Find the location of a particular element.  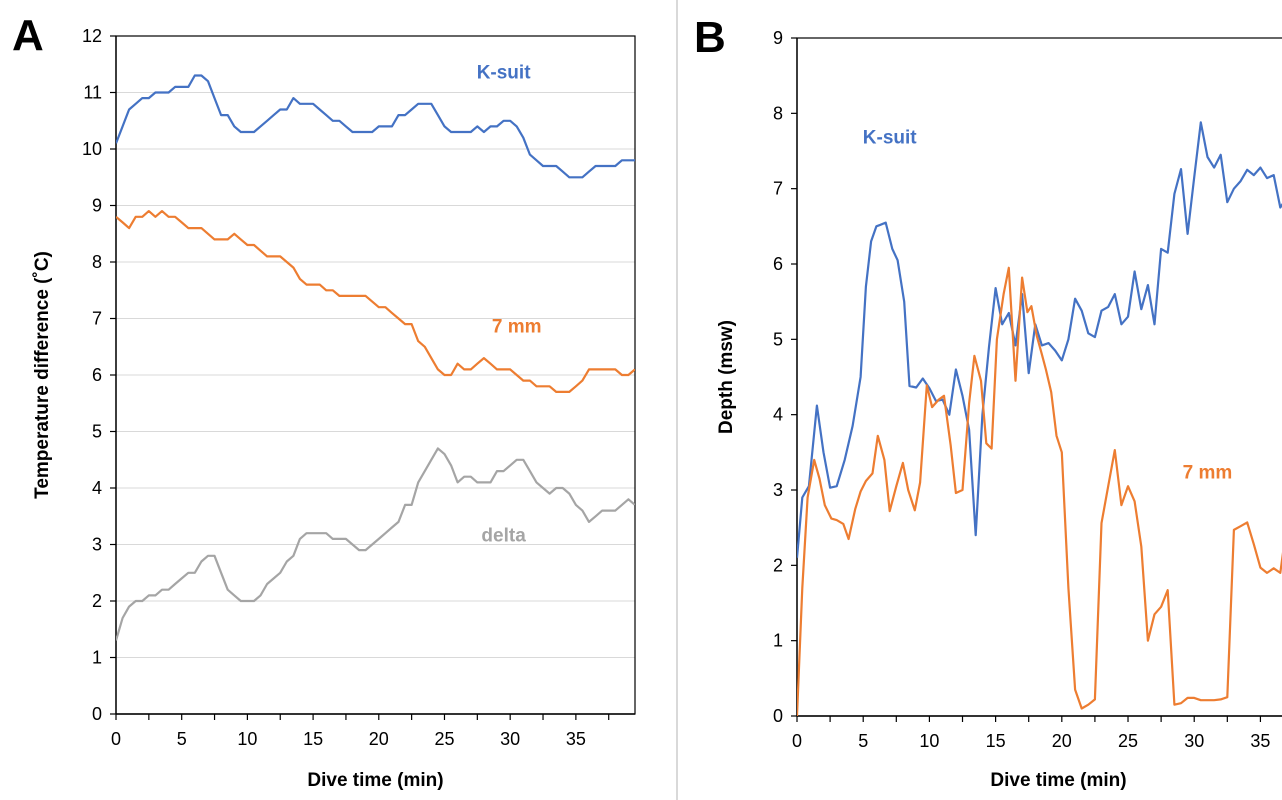

y-tick-label: 10 is located at coordinates (92, 149).